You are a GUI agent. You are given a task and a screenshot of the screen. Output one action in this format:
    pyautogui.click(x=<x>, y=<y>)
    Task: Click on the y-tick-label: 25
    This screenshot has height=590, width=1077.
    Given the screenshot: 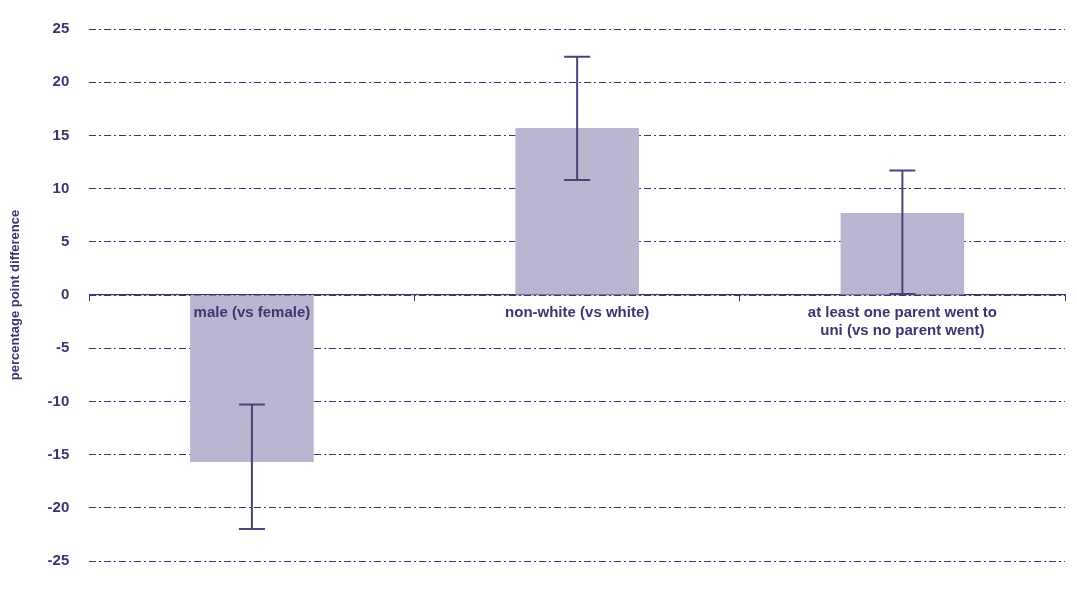 What is the action you would take?
    pyautogui.click(x=61, y=28)
    